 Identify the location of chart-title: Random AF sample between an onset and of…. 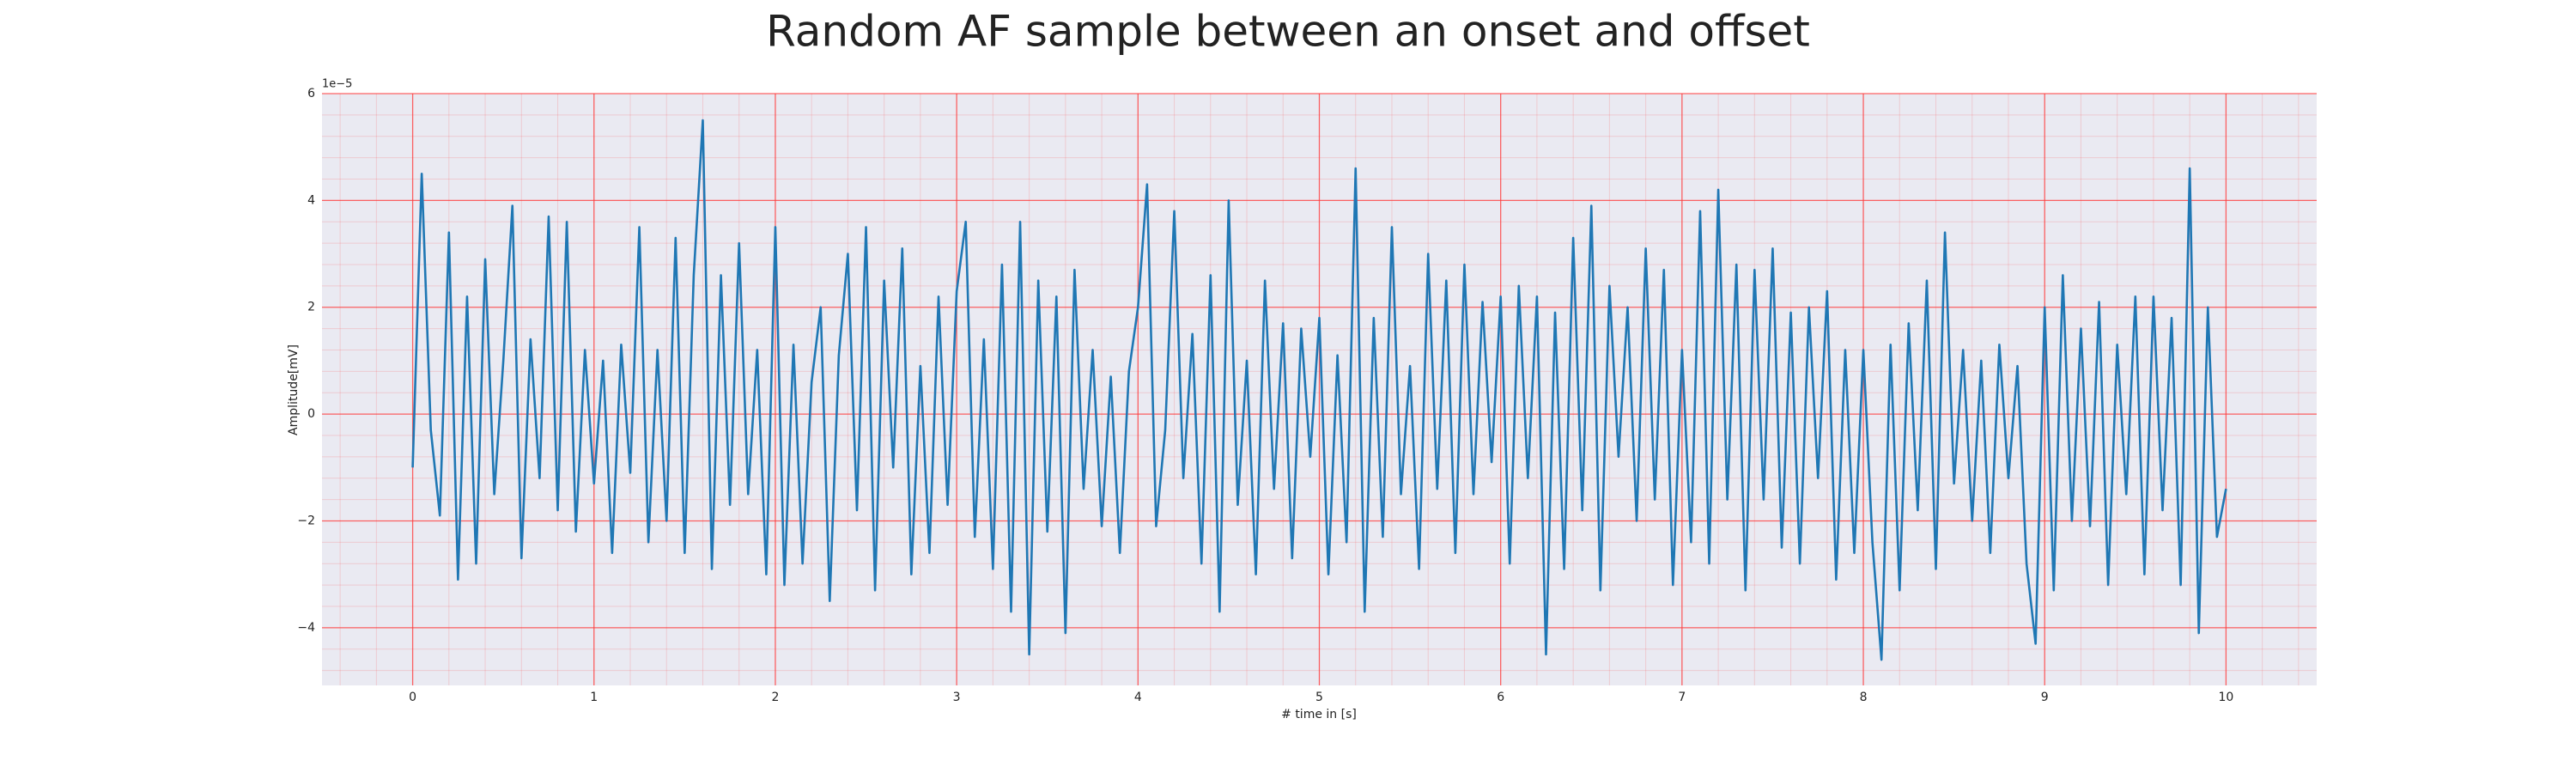
(1288, 32).